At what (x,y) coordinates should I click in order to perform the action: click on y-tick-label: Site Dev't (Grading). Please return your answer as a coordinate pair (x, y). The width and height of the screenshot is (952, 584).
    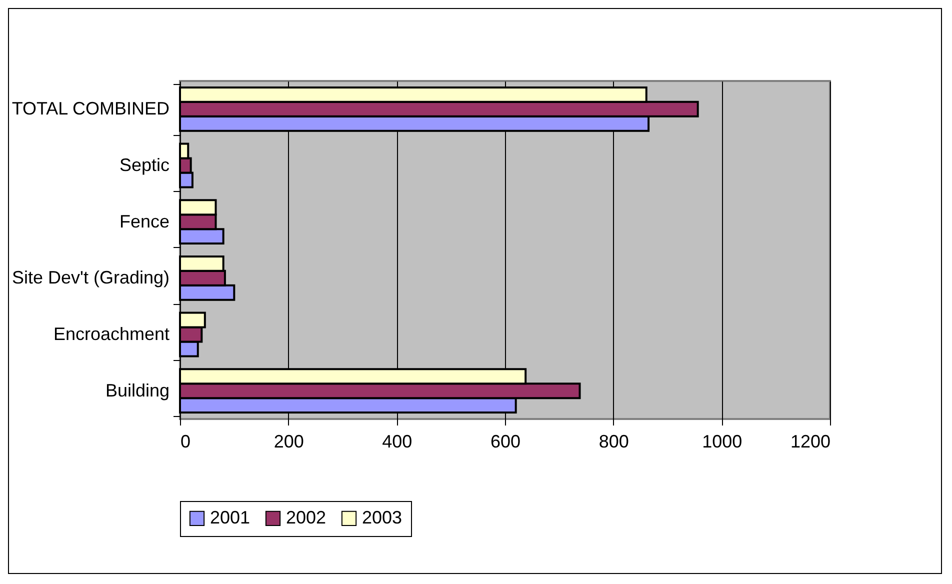
    Looking at the image, I should click on (91, 278).